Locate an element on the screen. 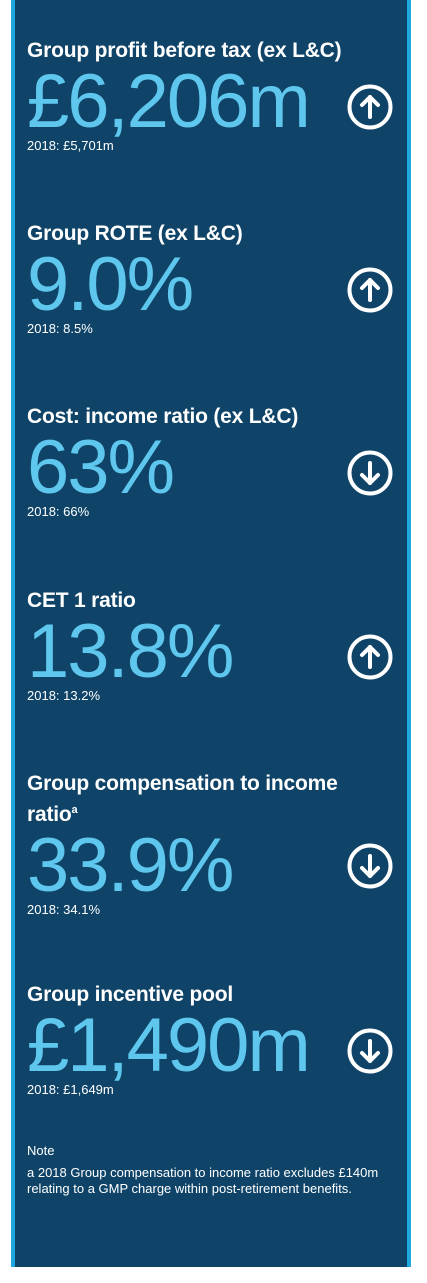  metric-comparison: 2018: £1,649m is located at coordinates (70, 1089).